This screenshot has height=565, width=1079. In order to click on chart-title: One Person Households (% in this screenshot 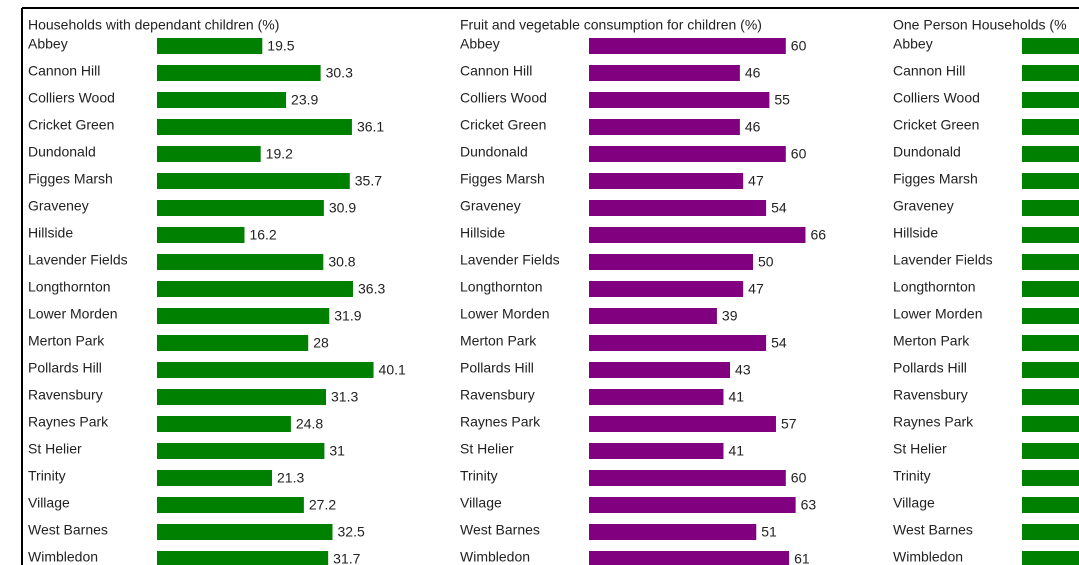, I will do `click(980, 25)`.